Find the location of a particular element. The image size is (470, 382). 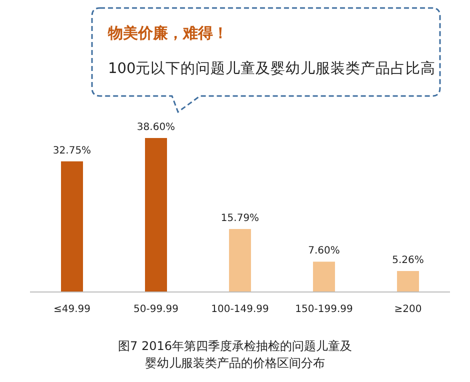

text: 100元以下的问题儿童及婴幼儿服装类产品占比高 is located at coordinates (272, 68).